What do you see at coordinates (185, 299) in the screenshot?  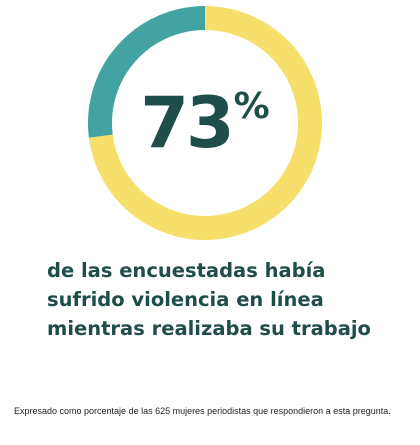 I see `headline-line-2: sufrido violencia en línea` at bounding box center [185, 299].